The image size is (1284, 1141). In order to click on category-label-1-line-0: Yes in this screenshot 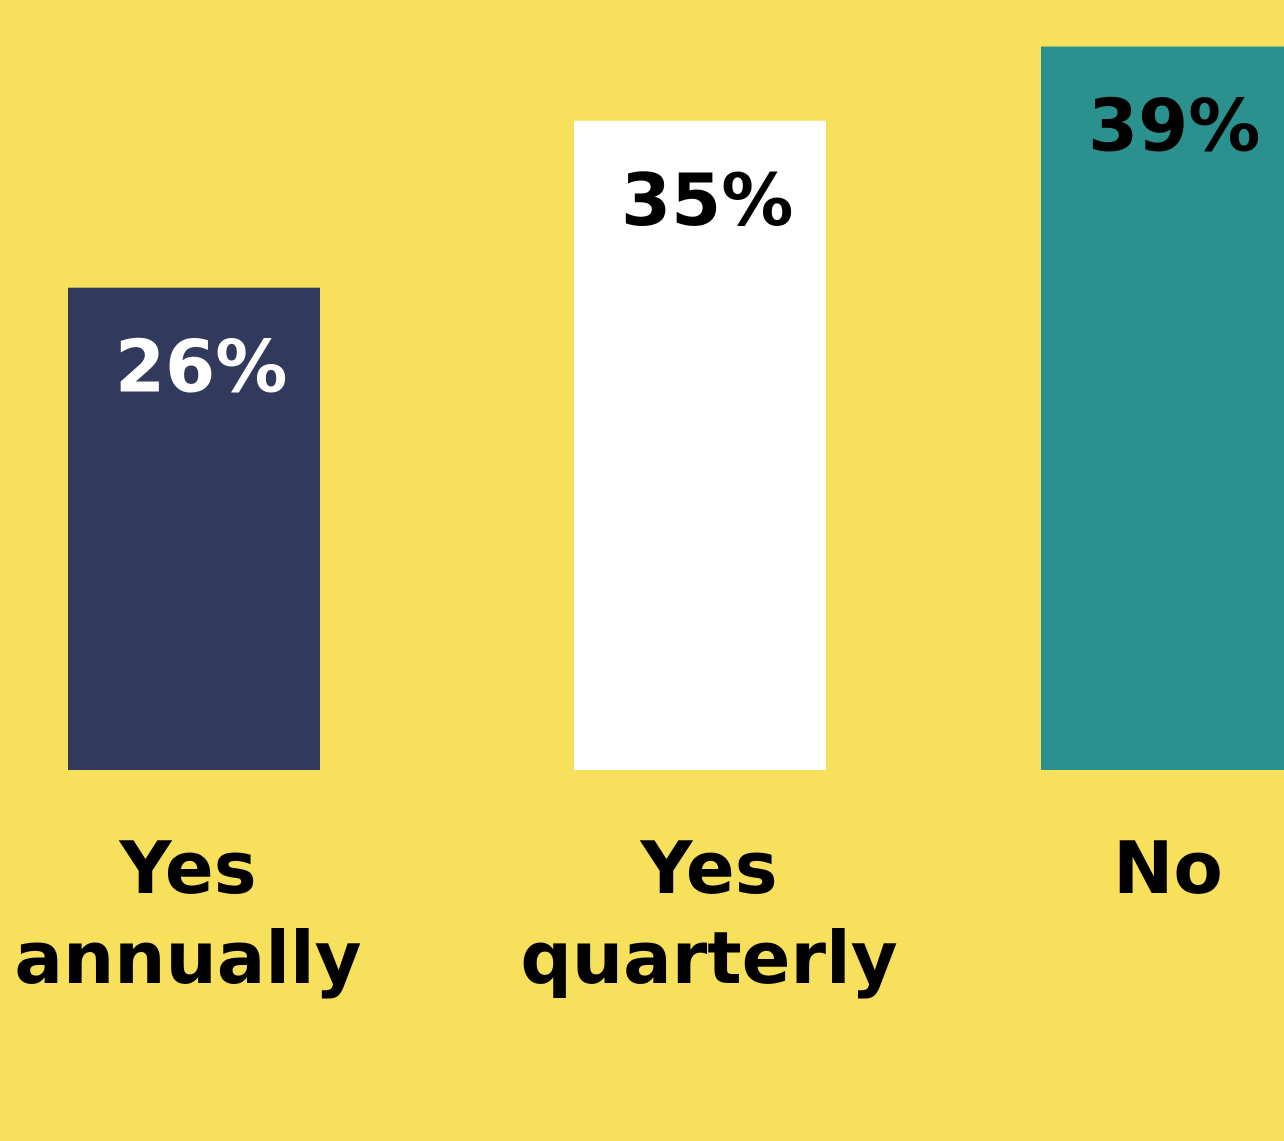, I will do `click(708, 868)`.